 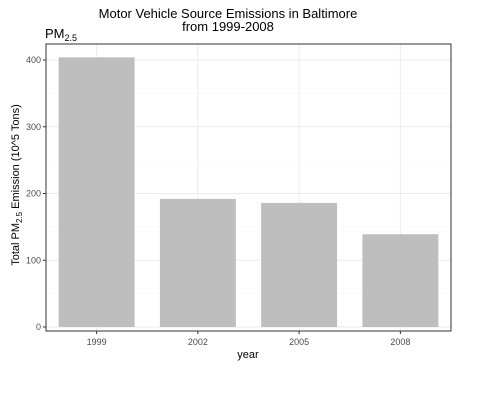 I want to click on y-axis-title: Total PM2.5 Emission (10^5 Tons), so click(x=17, y=185).